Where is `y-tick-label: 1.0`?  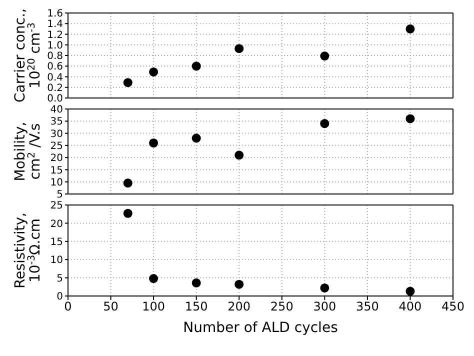
y-tick-label: 1.0 is located at coordinates (55, 46).